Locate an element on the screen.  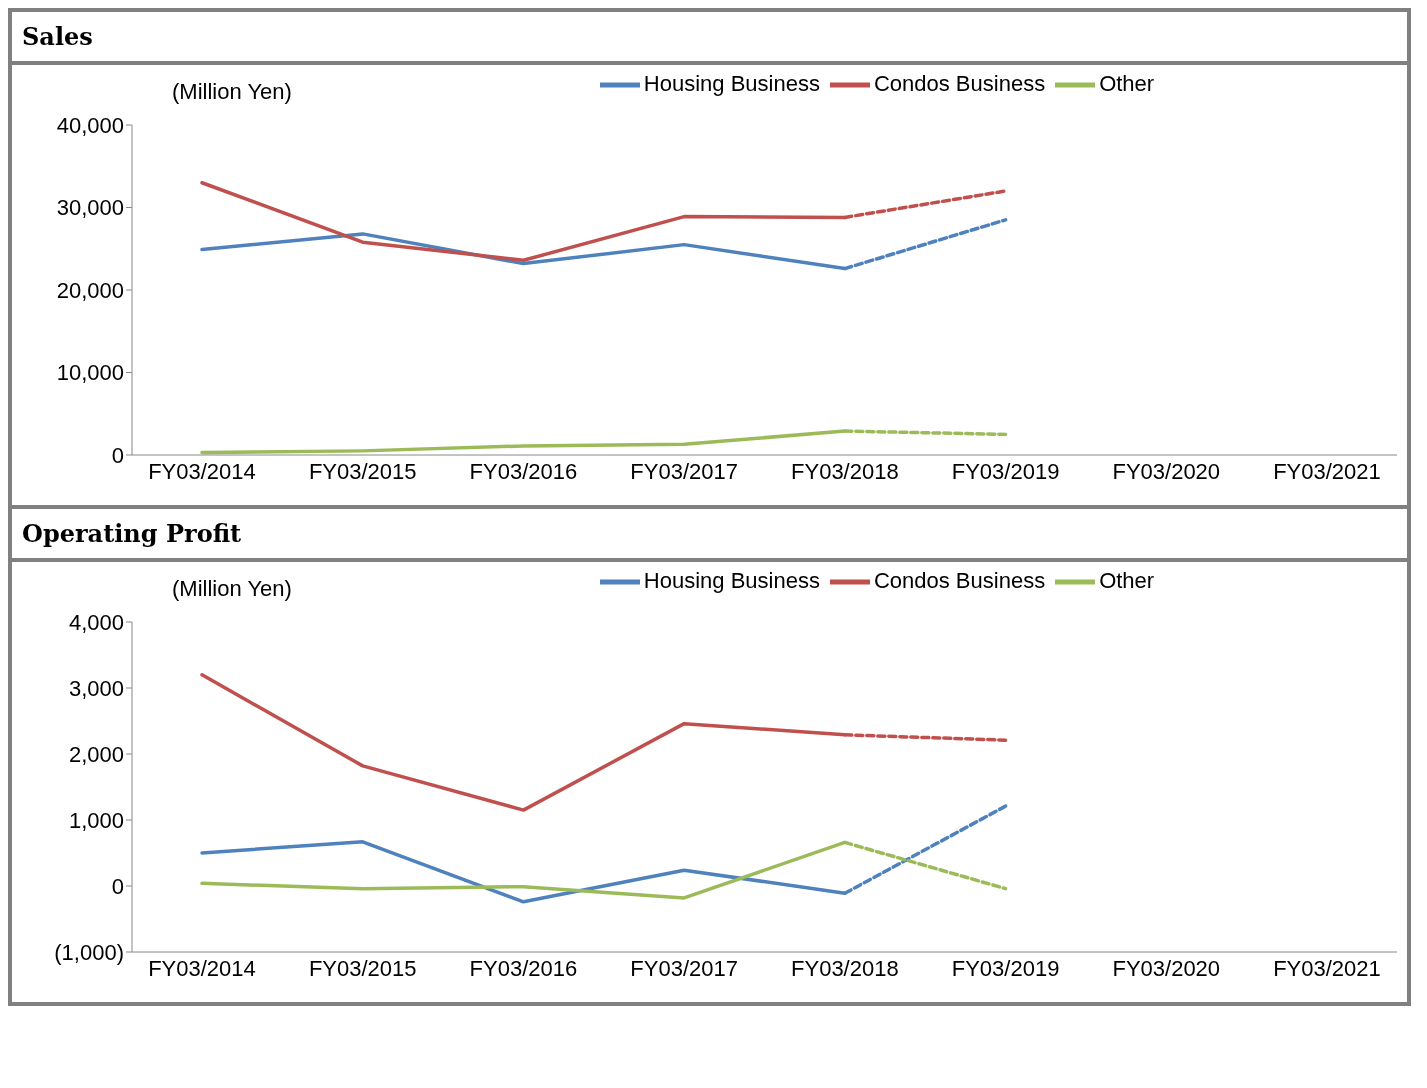
y-tick-label: (1,000) is located at coordinates (89, 952).